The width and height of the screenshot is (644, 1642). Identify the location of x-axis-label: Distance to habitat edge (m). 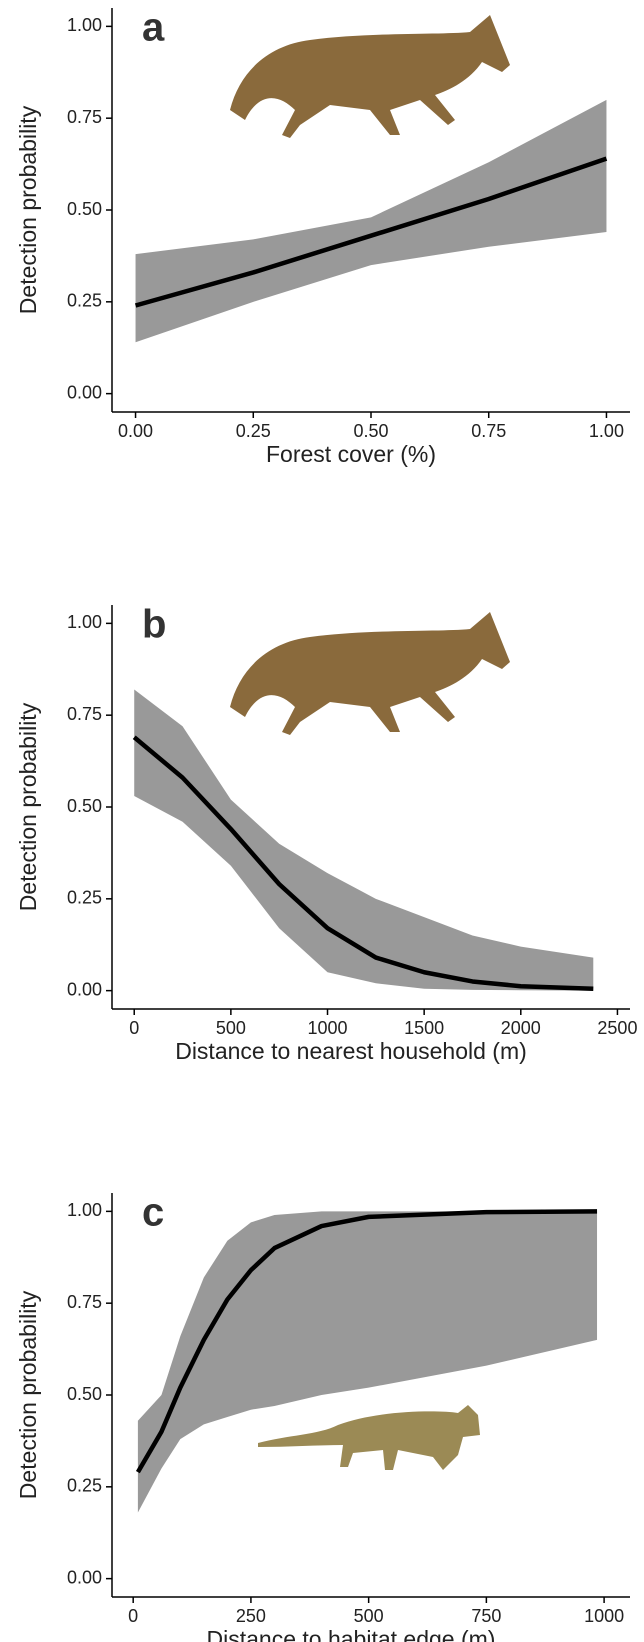
(351, 1634).